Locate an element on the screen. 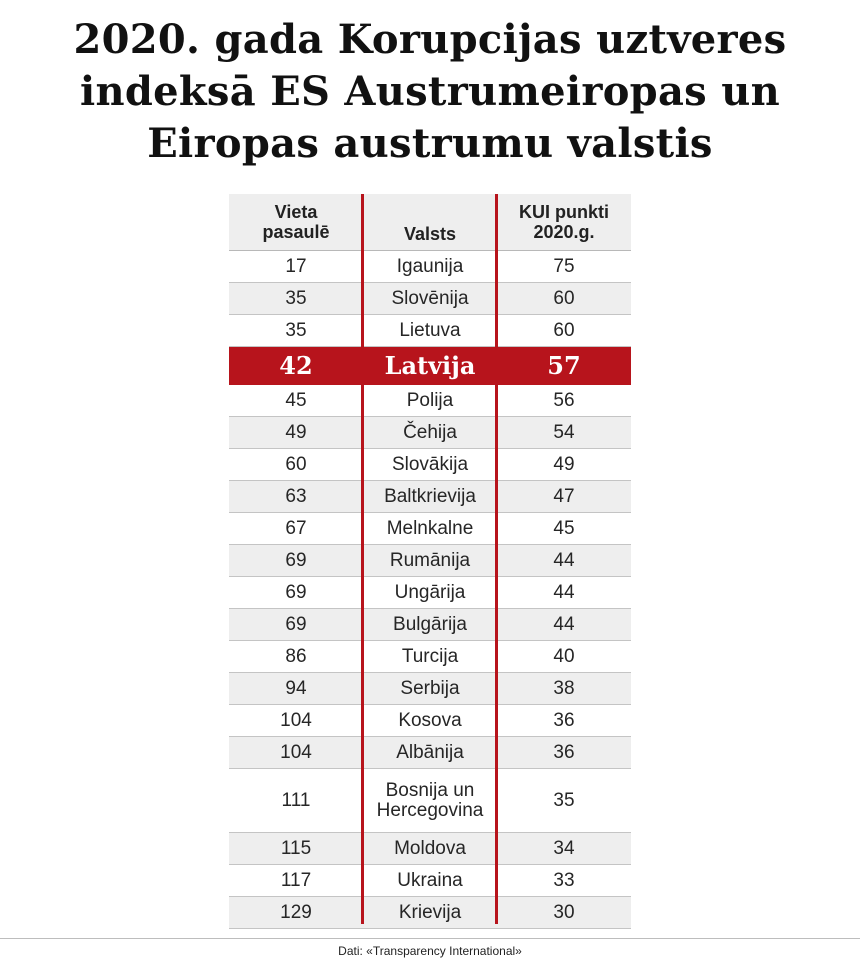 The image size is (860, 964). table-row: 35 Slovēnija 60 is located at coordinates (430, 299).